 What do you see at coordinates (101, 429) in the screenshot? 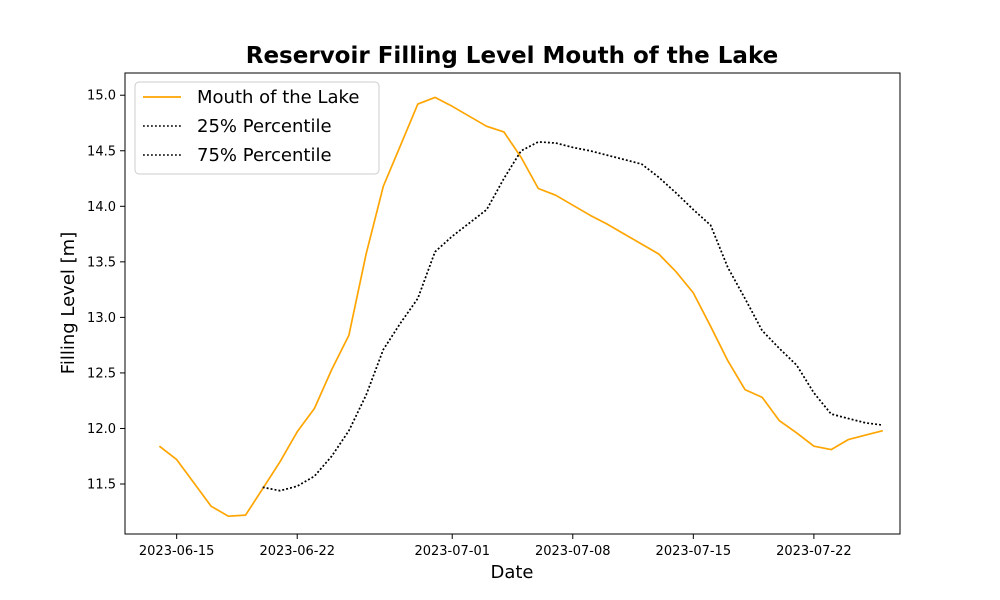
I see `y-tick-label: 12.0` at bounding box center [101, 429].